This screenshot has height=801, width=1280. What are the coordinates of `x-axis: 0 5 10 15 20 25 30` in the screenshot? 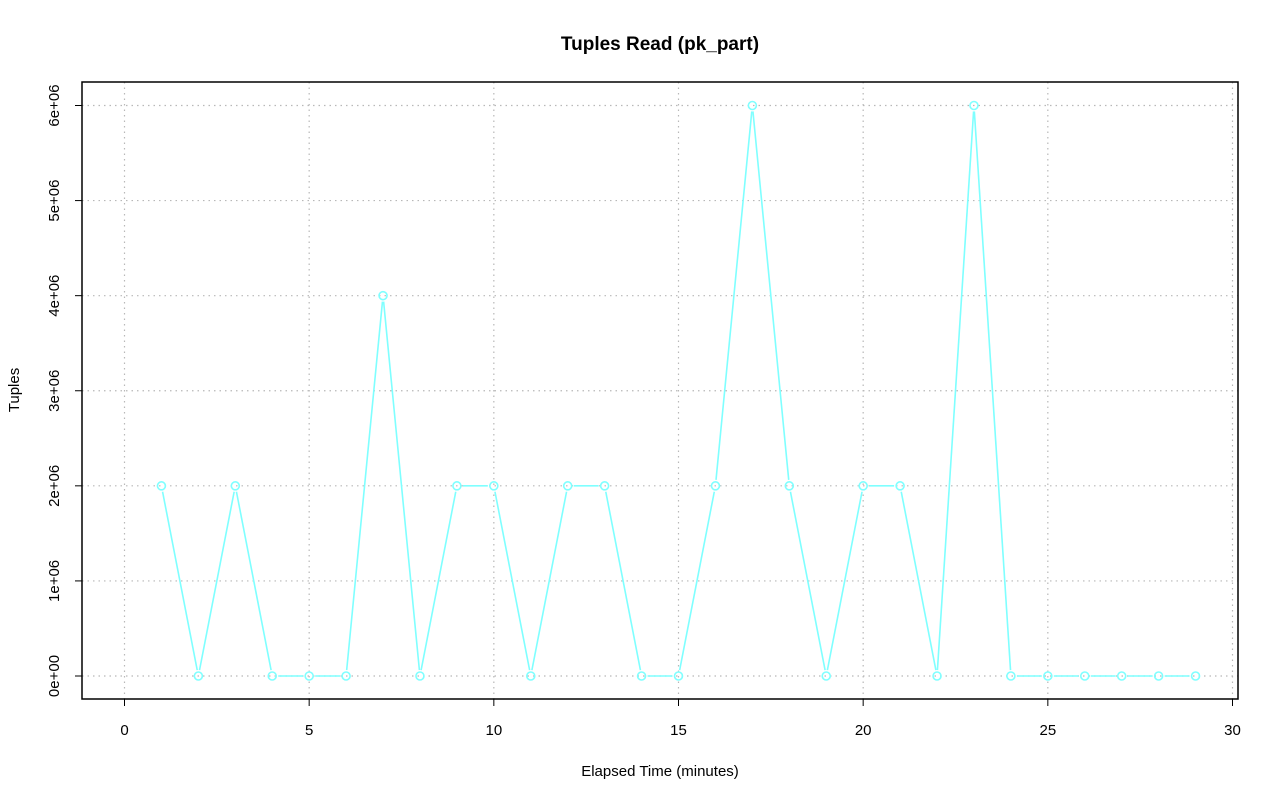 It's located at (680, 719).